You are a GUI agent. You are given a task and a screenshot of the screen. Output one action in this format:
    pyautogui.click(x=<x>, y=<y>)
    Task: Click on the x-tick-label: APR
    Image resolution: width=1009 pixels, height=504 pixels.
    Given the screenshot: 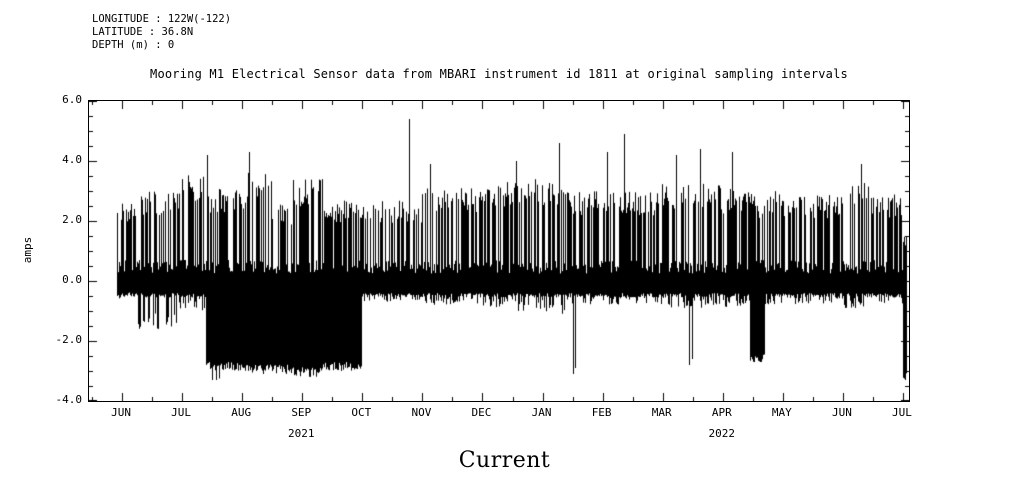 What is the action you would take?
    pyautogui.click(x=721, y=412)
    